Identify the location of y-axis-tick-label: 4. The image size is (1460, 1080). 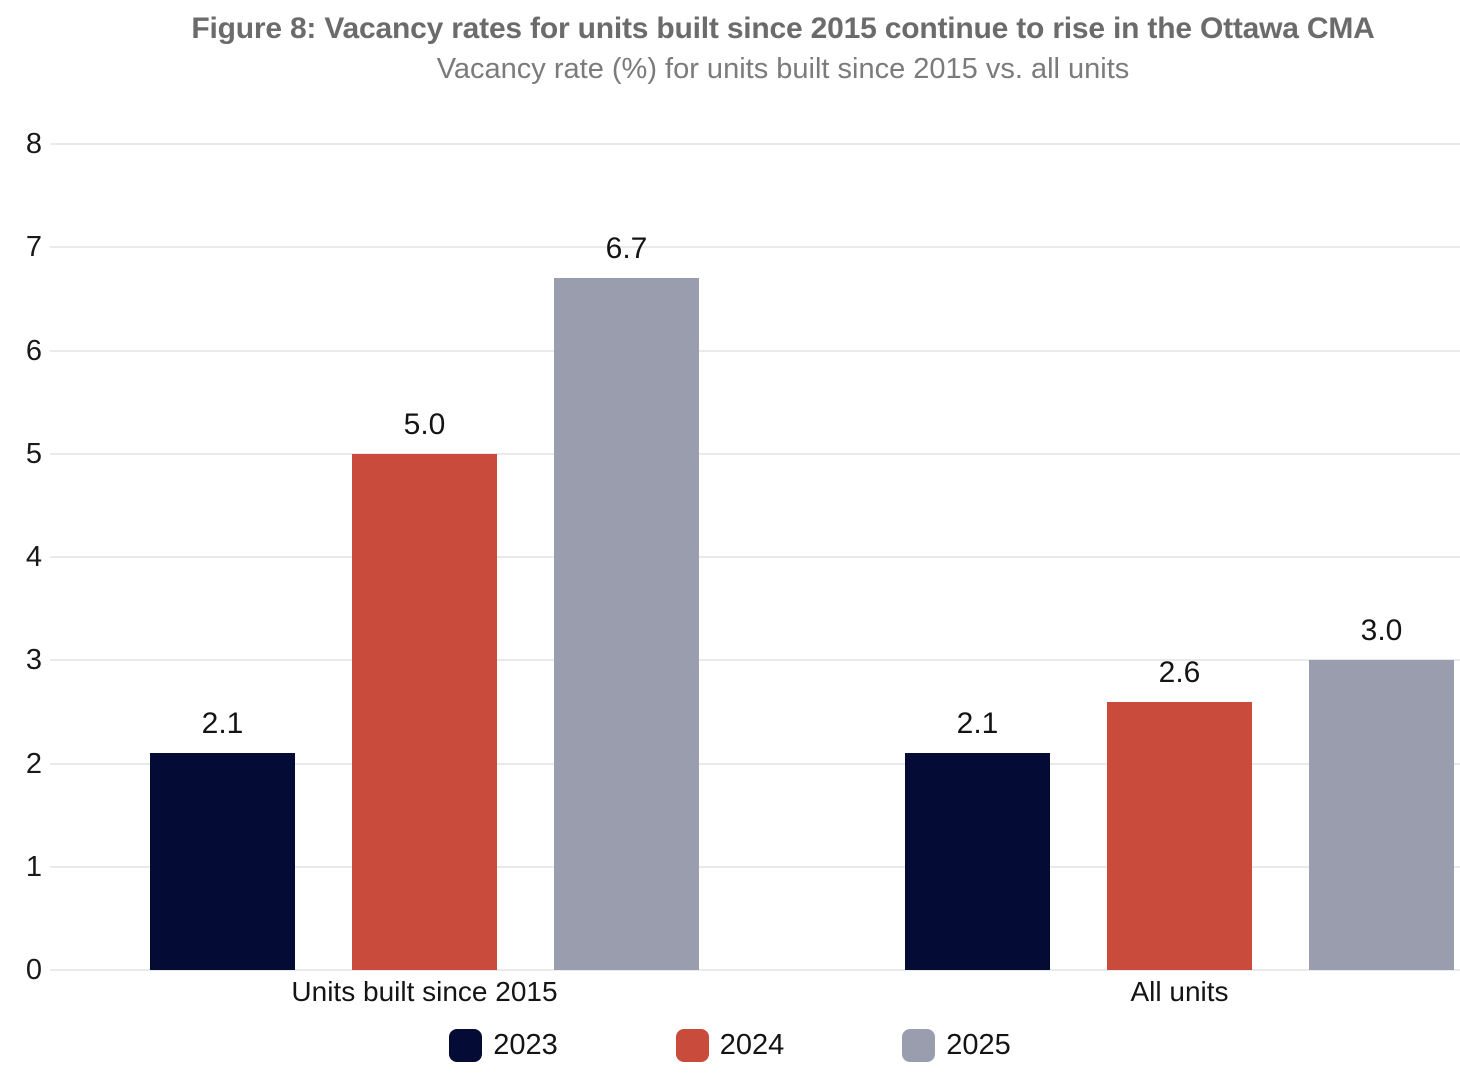
(33, 557).